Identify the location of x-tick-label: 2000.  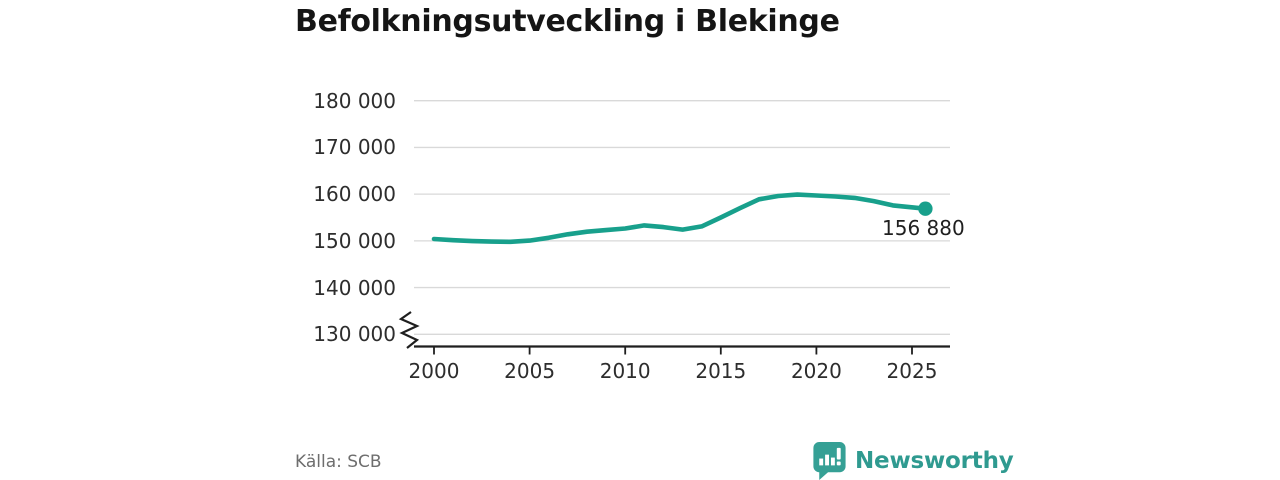
(434, 371).